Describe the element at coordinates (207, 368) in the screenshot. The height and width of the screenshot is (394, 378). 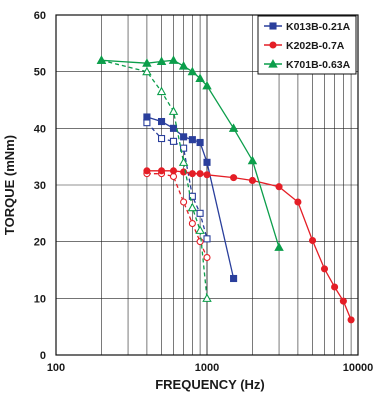
I see `x-tick-label: 1000` at that location.